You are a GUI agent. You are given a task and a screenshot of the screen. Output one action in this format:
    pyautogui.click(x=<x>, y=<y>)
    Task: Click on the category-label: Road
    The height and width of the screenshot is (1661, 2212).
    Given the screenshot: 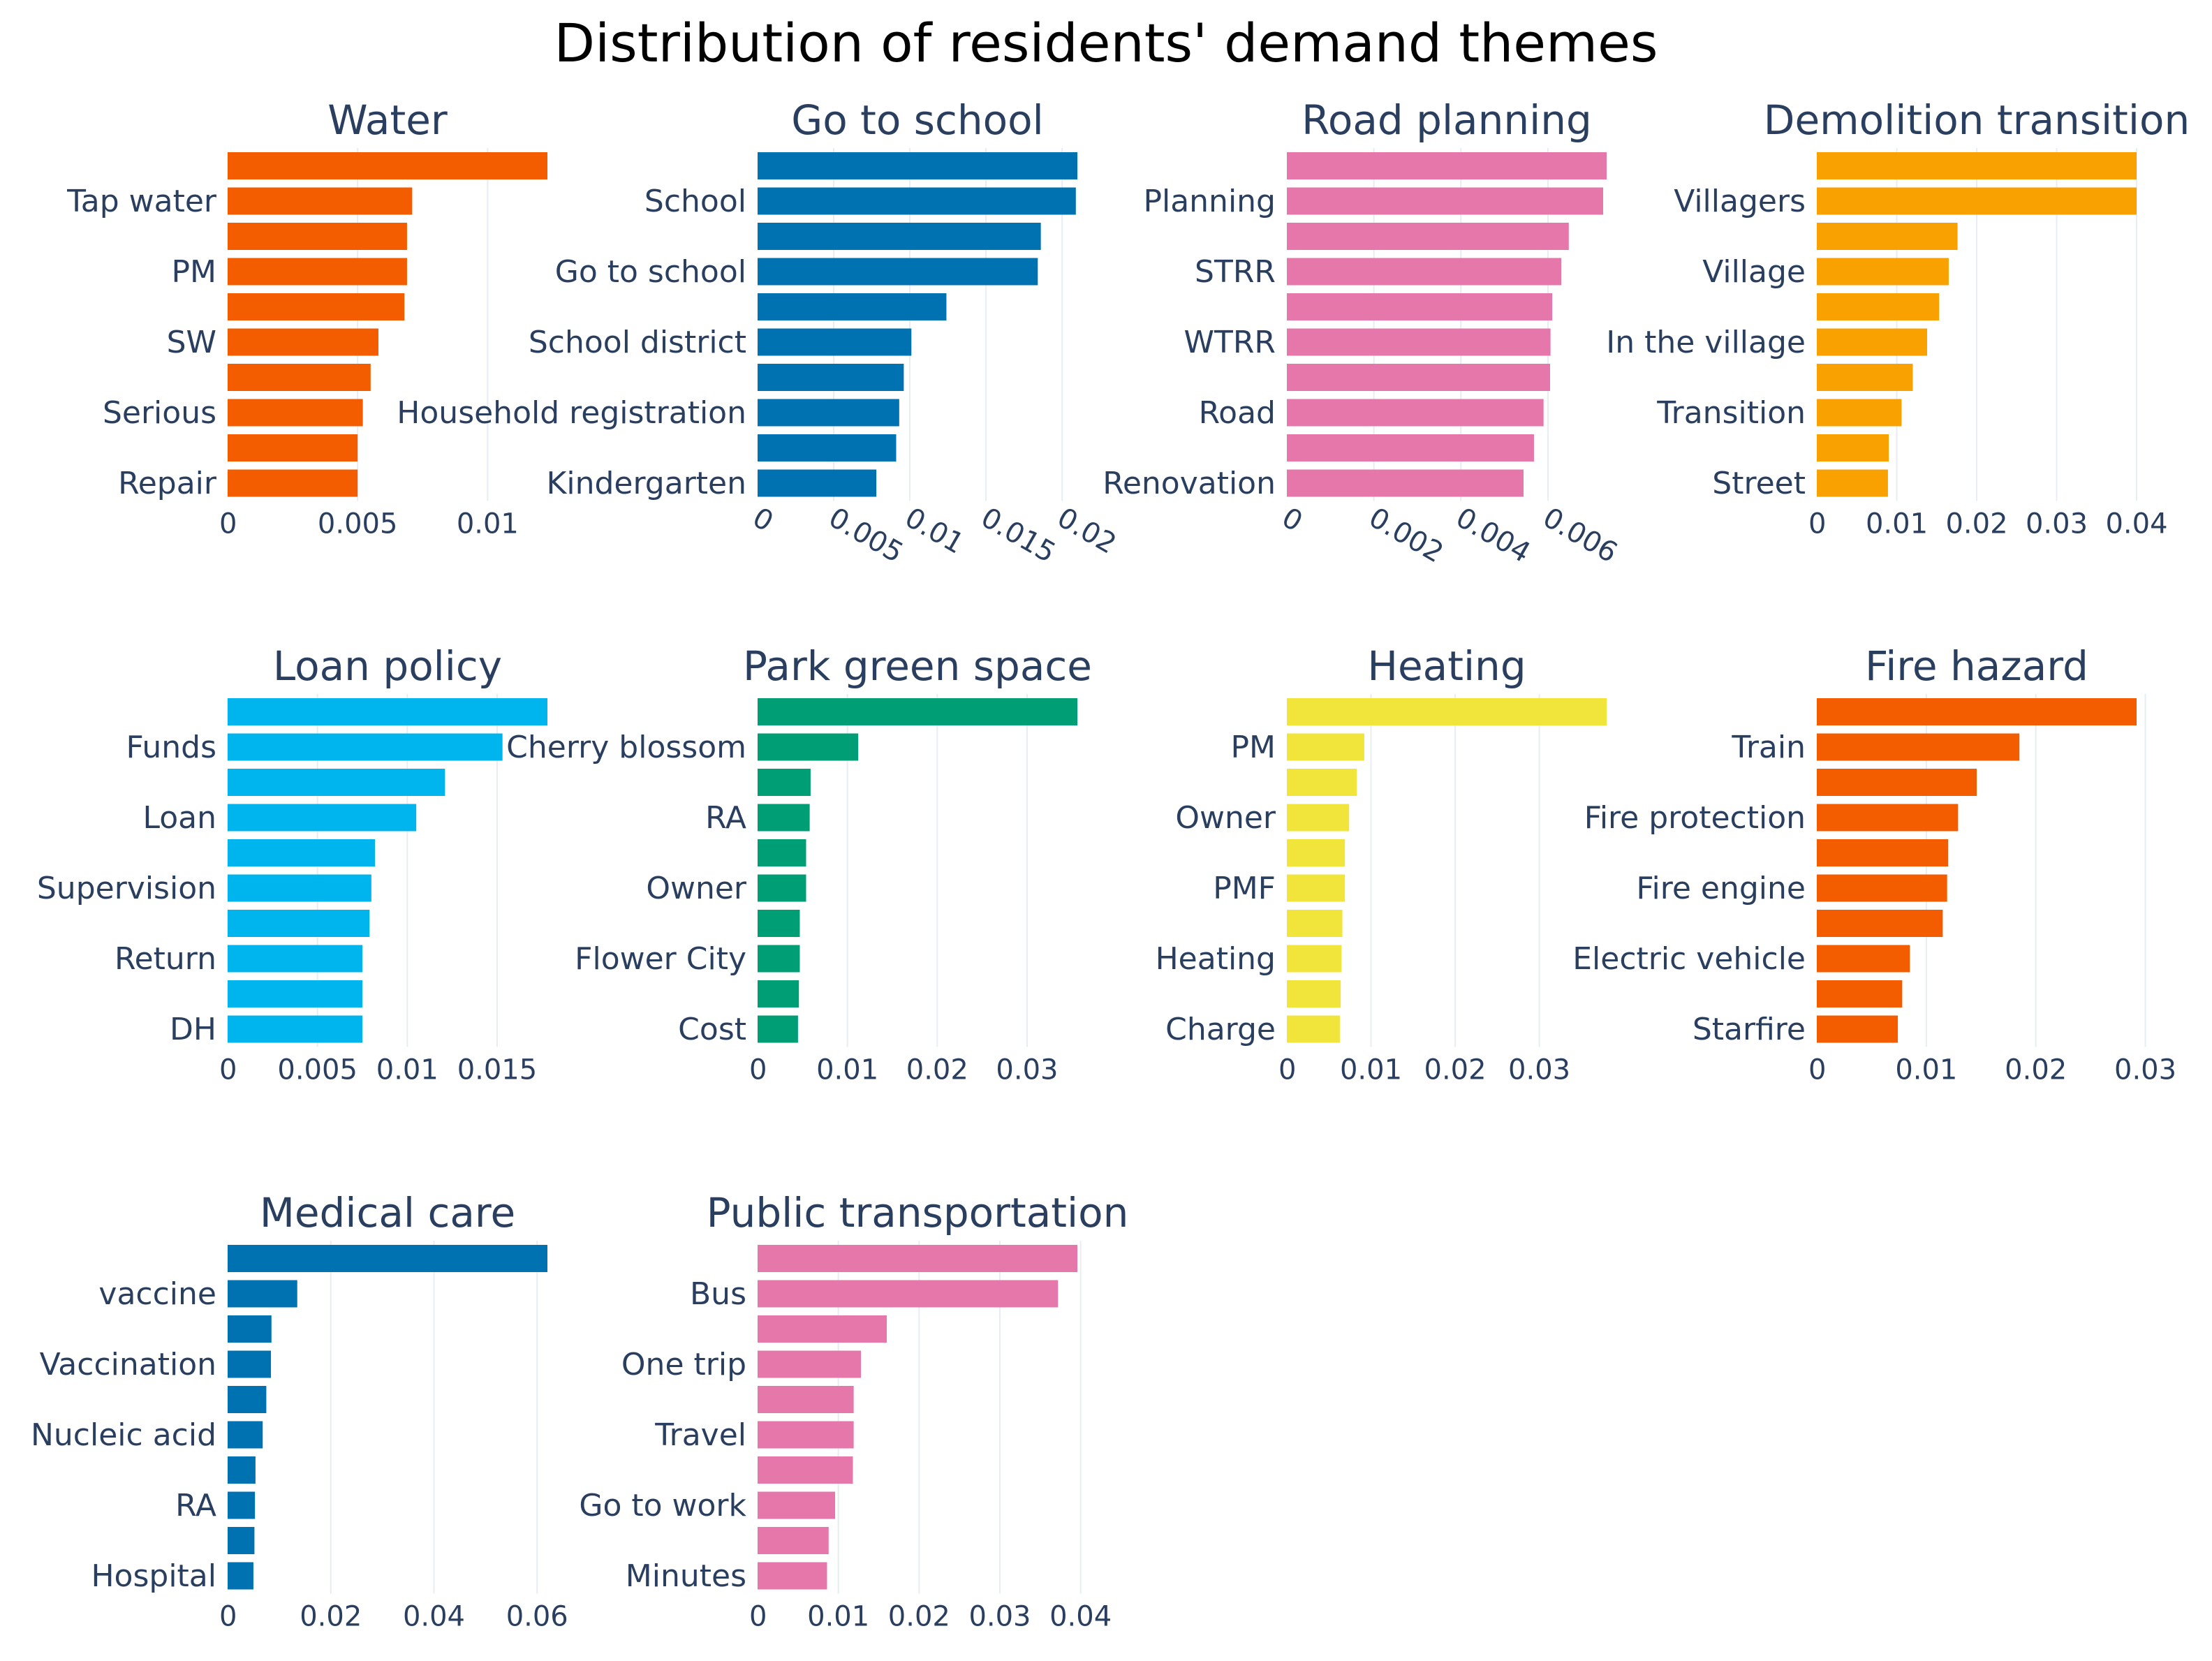 What is the action you would take?
    pyautogui.click(x=1237, y=413)
    